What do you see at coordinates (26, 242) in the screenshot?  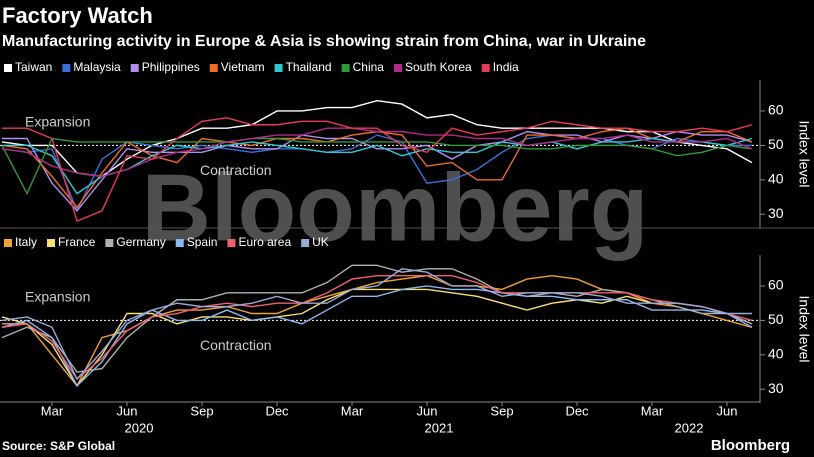 I see `legend-label: Italy` at bounding box center [26, 242].